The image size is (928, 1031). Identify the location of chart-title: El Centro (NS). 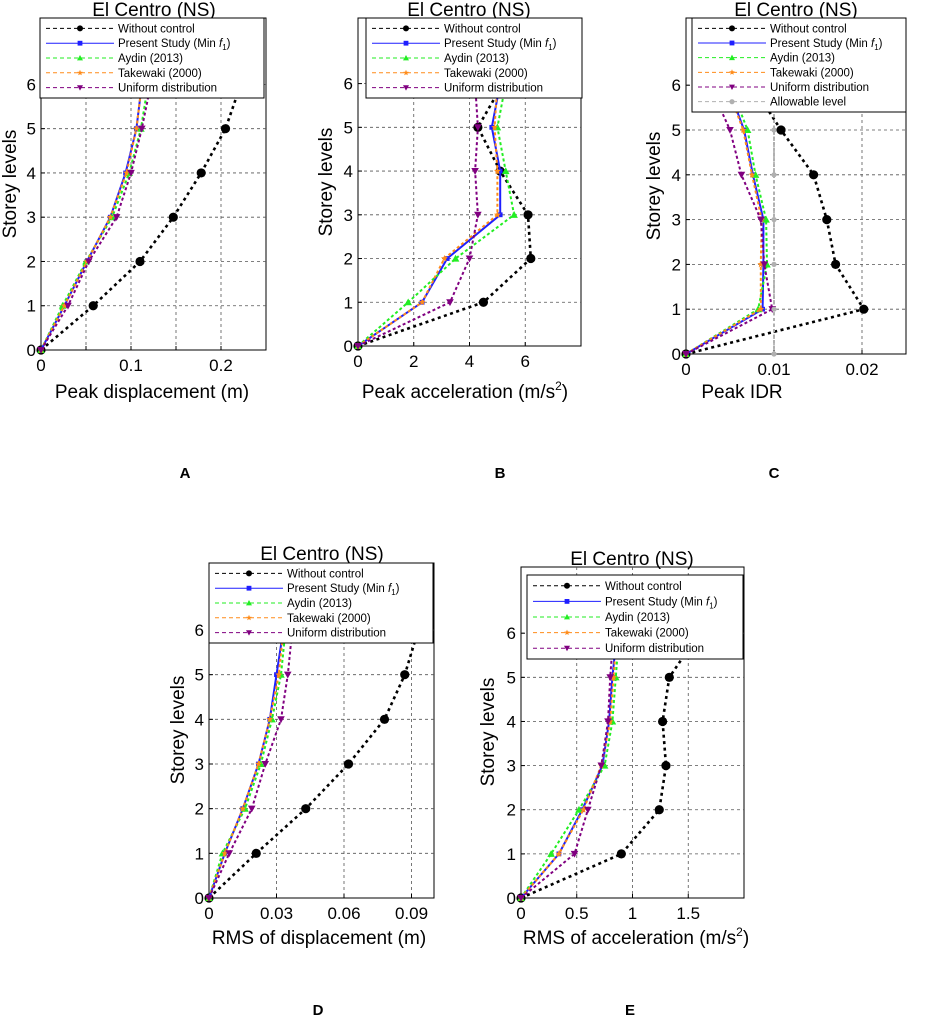
(469, 10).